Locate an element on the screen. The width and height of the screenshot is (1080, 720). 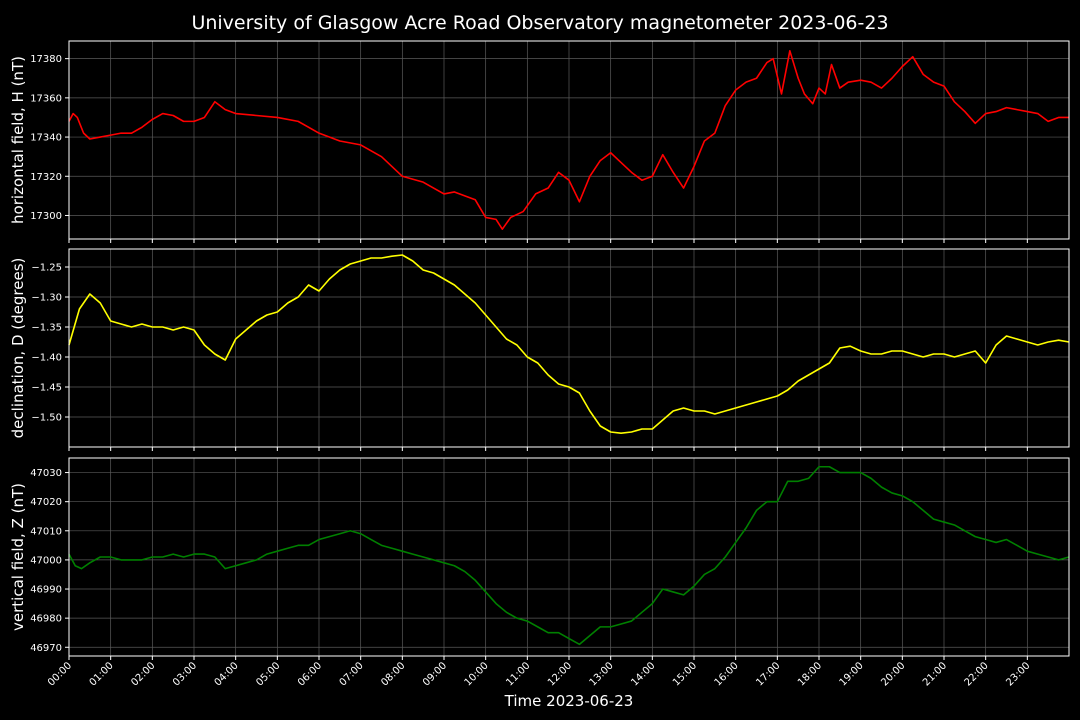
y-tick-label: 46970 is located at coordinates (46, 648).